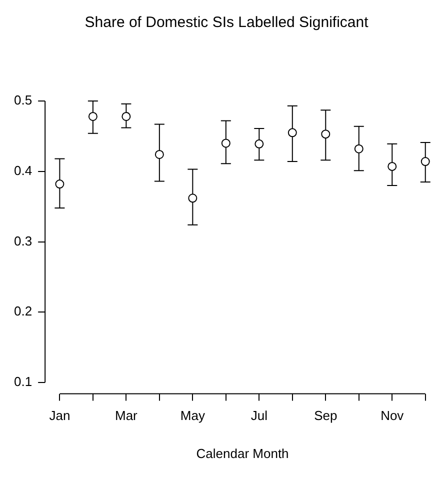 Image resolution: width=445 pixels, height=483 pixels. I want to click on y-tick-label: 0.2, so click(23, 311).